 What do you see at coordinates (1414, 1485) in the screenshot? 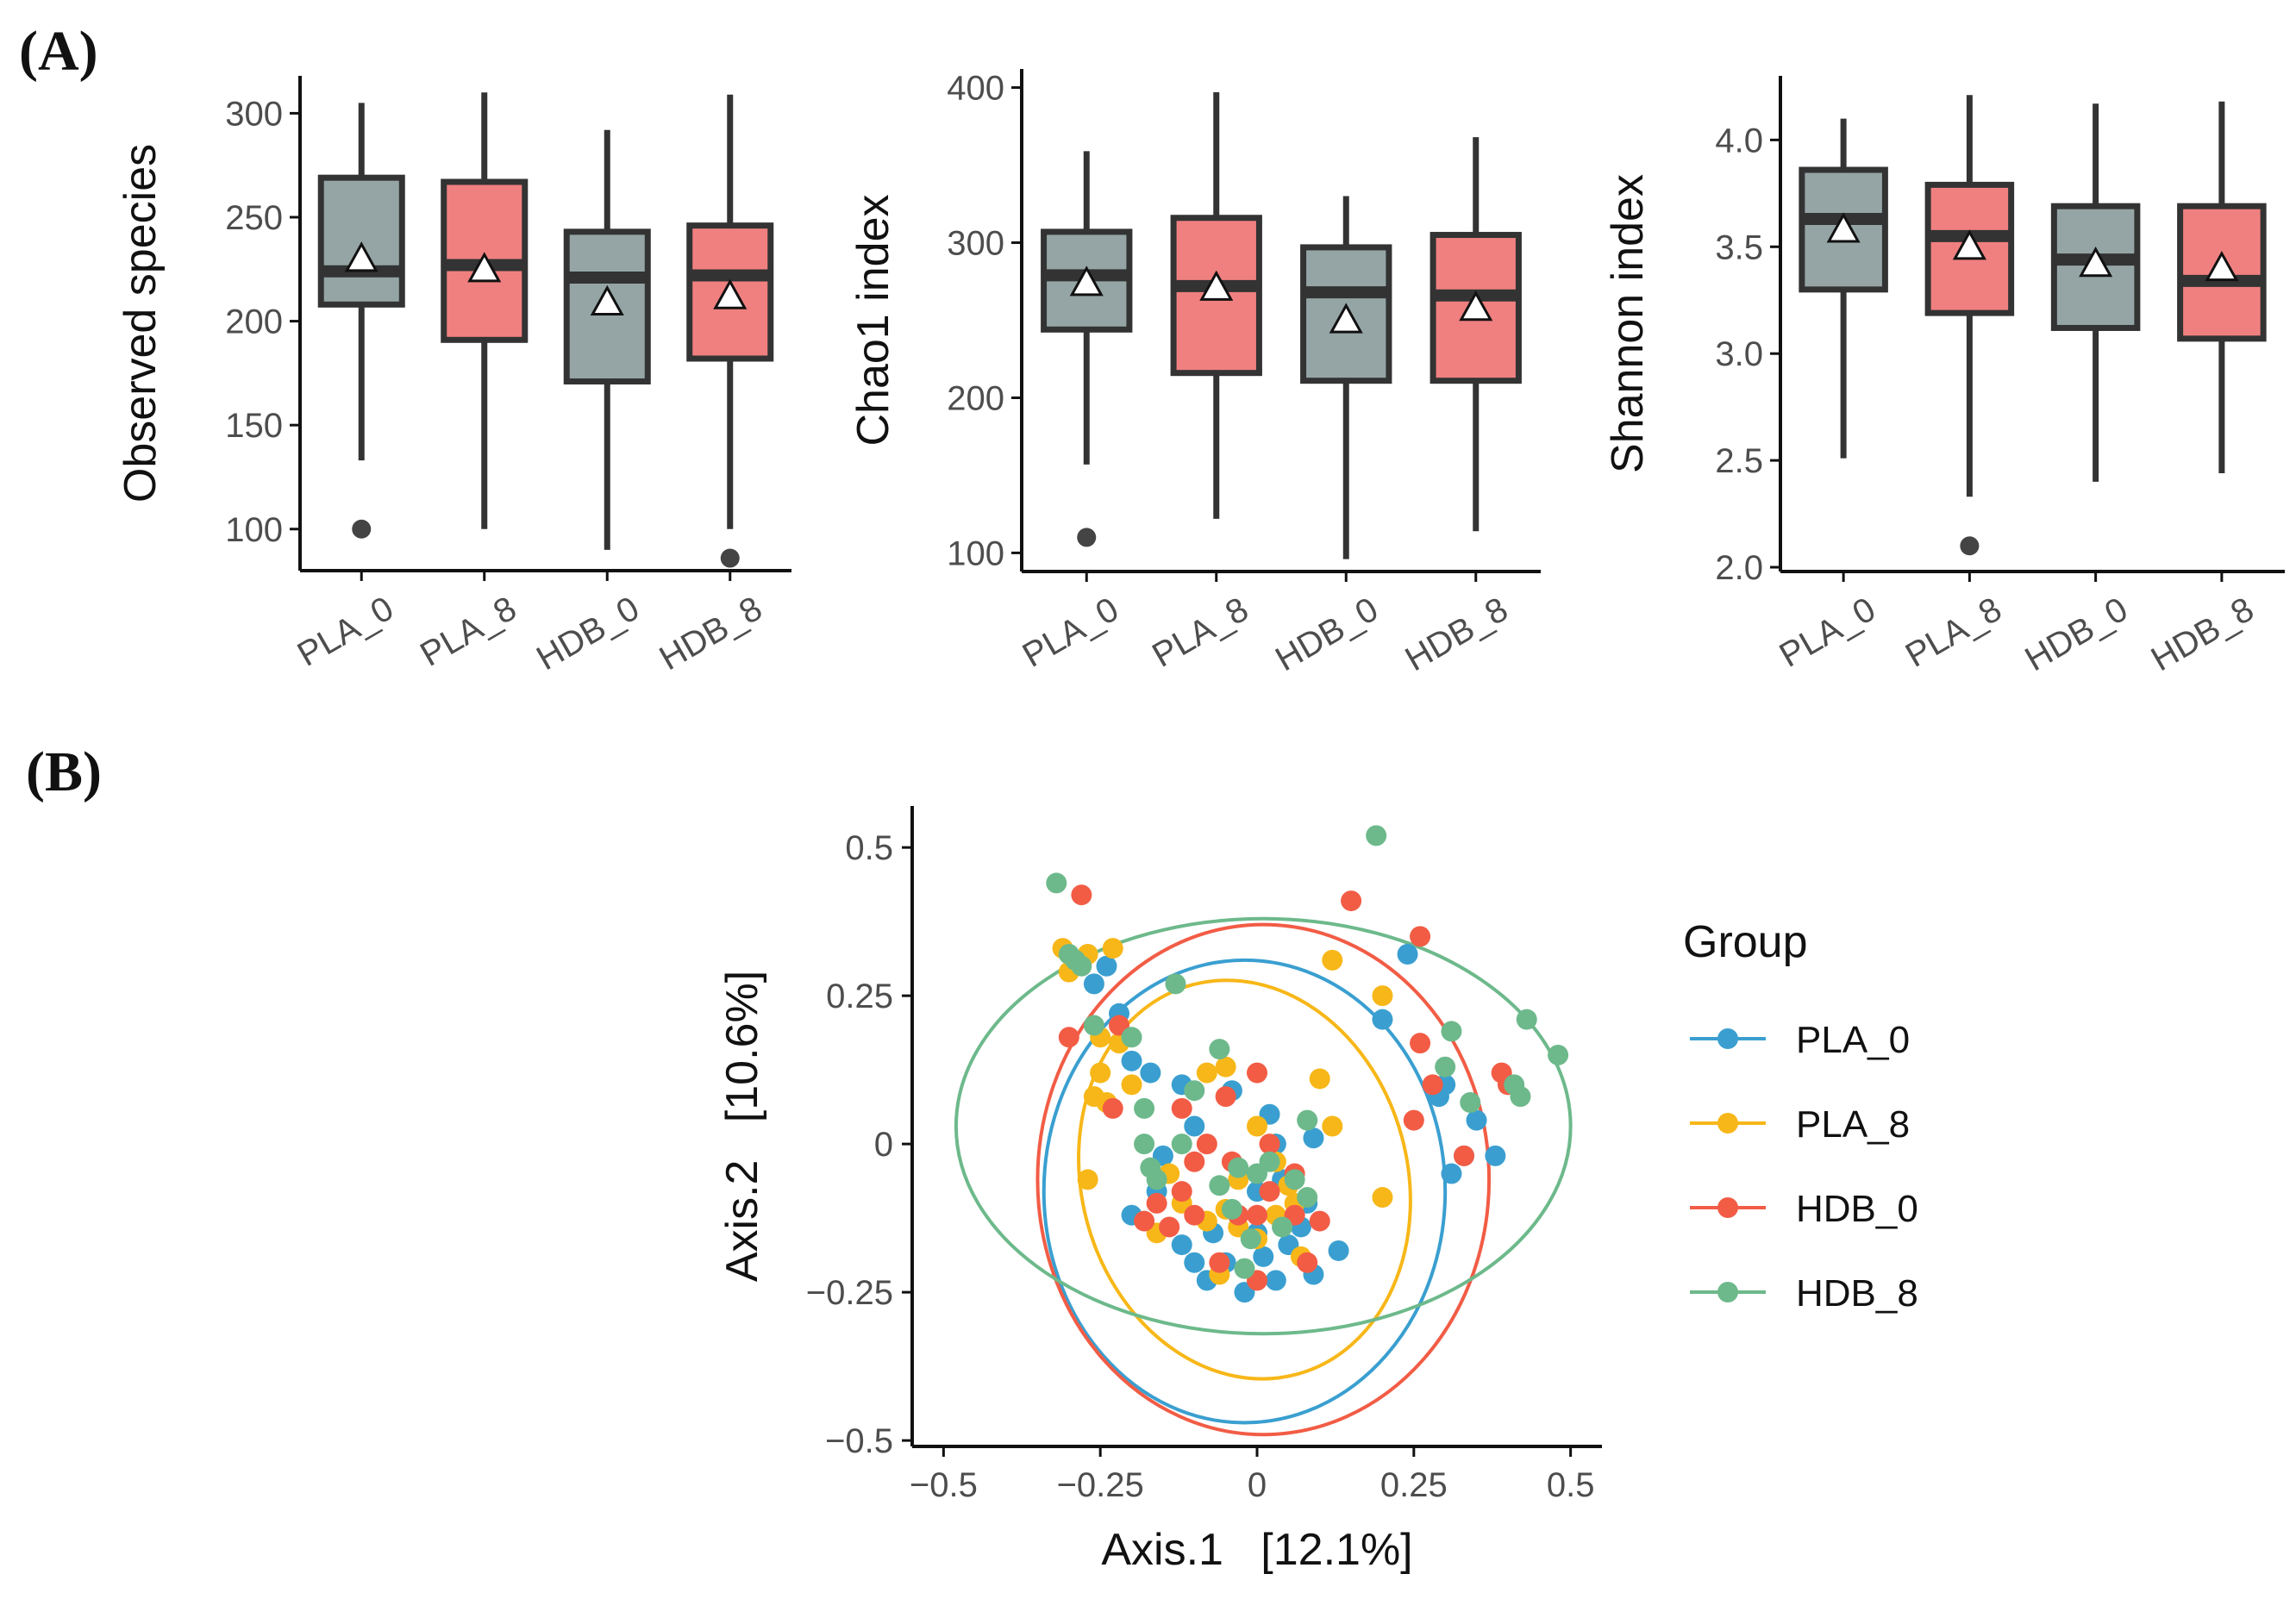
I see `x-tick-label: 0.25` at bounding box center [1414, 1485].